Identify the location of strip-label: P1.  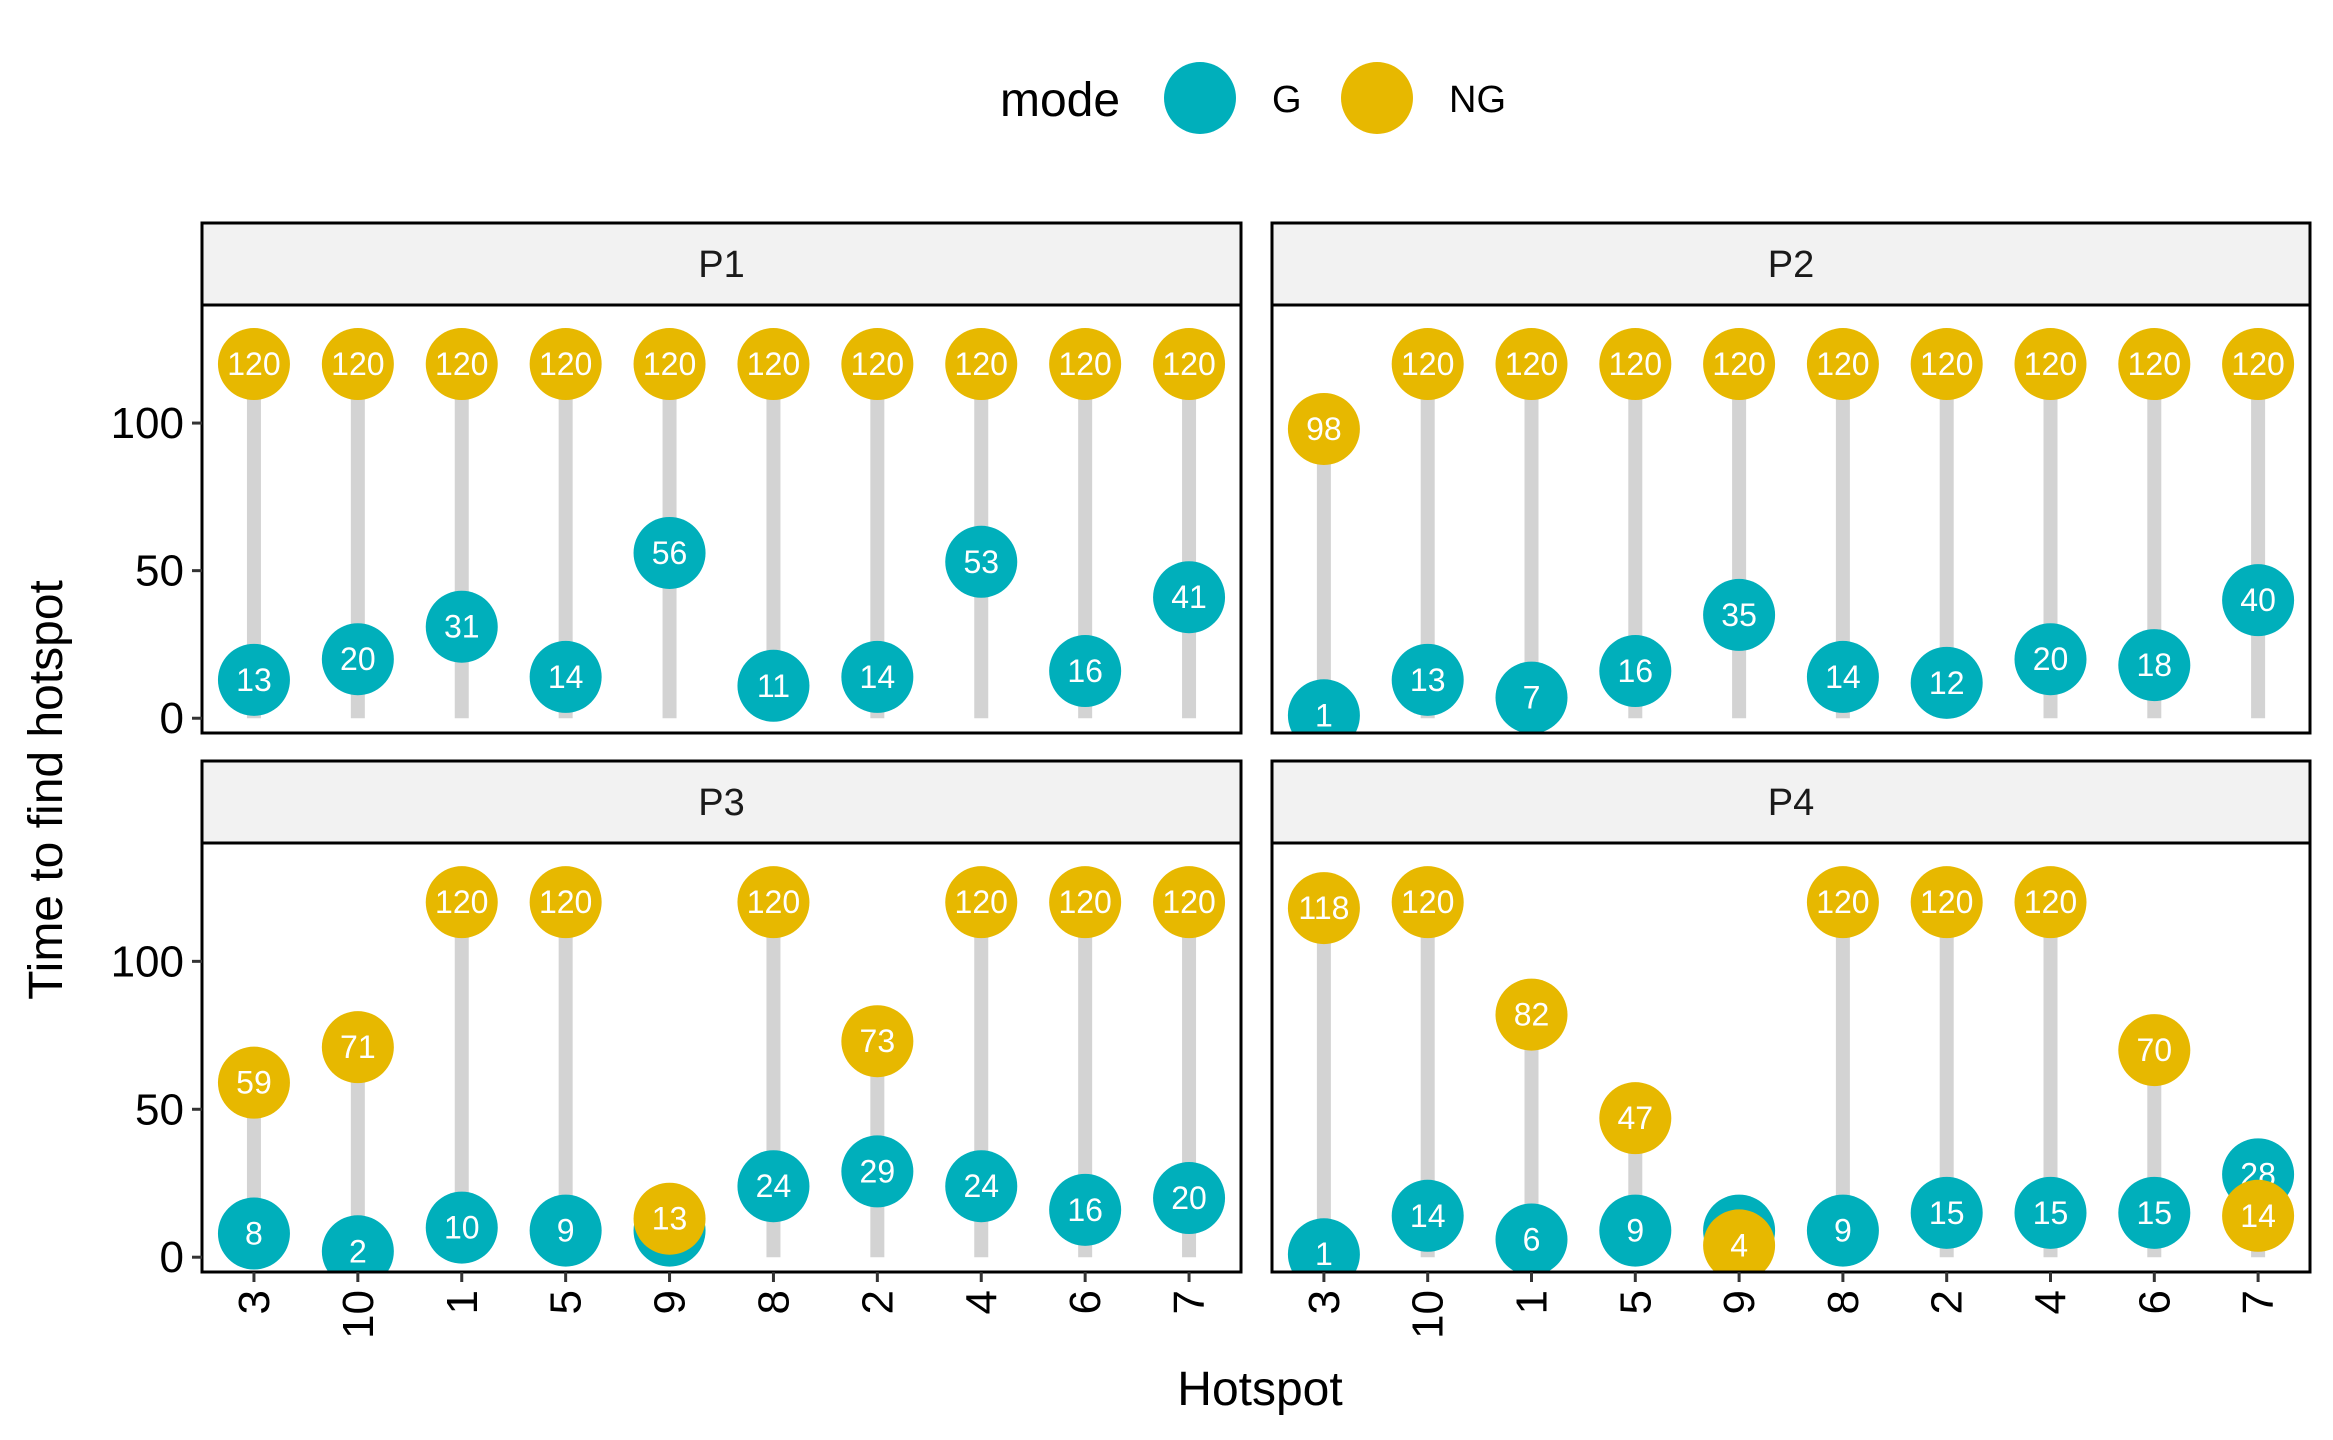
(721, 265).